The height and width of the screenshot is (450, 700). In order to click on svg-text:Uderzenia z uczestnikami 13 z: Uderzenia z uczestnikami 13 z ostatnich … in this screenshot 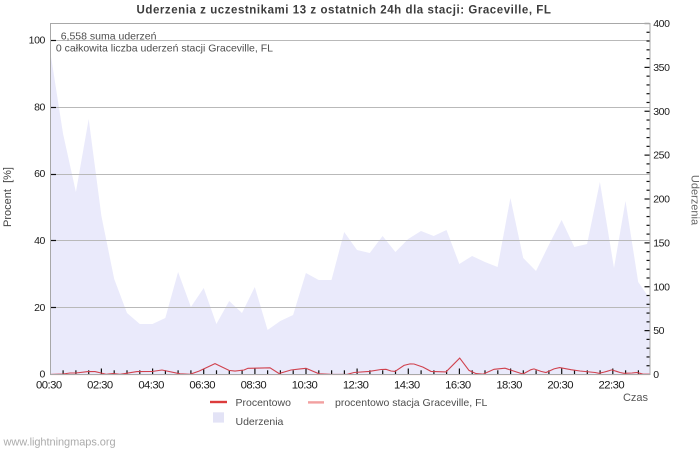, I will do `click(344, 11)`.